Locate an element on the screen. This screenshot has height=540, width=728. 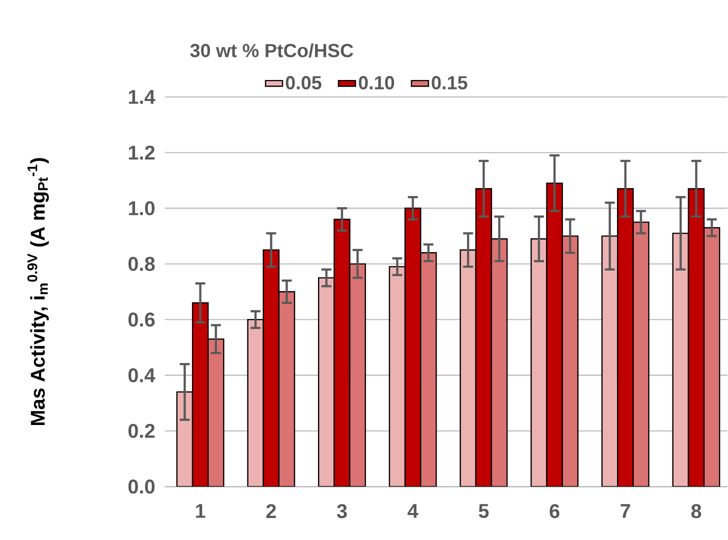
y-tick-label: 0.4 is located at coordinates (142, 375).